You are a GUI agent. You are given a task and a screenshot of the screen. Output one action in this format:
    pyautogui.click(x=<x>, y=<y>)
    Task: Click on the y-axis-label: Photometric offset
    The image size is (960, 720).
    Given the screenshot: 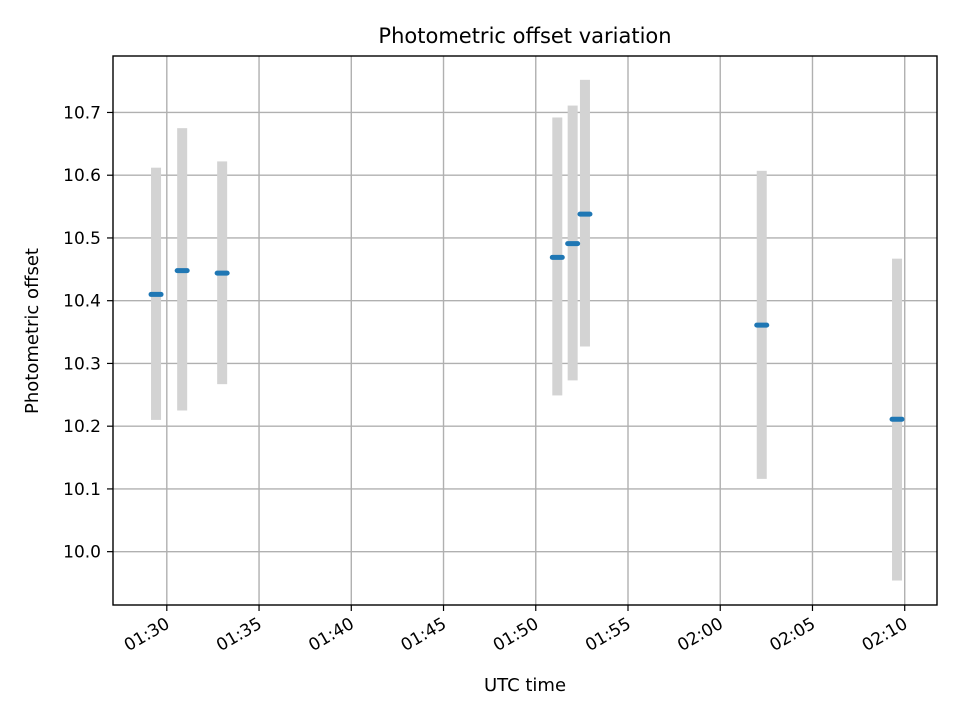 What is the action you would take?
    pyautogui.click(x=32, y=331)
    